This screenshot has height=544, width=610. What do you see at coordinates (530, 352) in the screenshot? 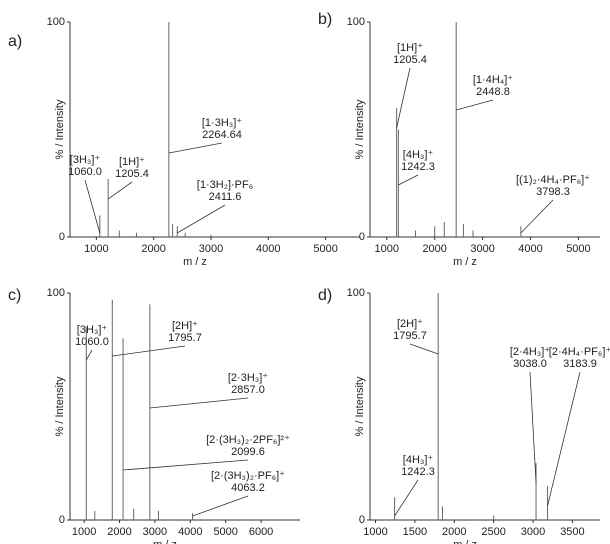
I see `annotation-label: [2·4H₃]⁺` at bounding box center [530, 352].